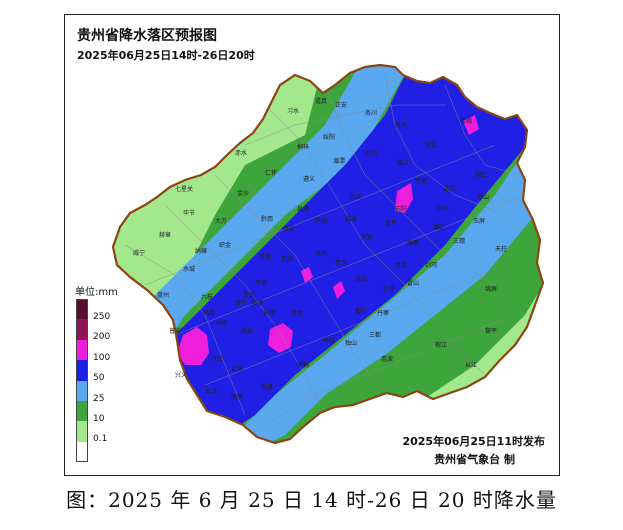 This screenshot has width=623, height=530. What do you see at coordinates (474, 459) in the screenshot?
I see `issuing-agency: 贵州省气象台 制` at bounding box center [474, 459].